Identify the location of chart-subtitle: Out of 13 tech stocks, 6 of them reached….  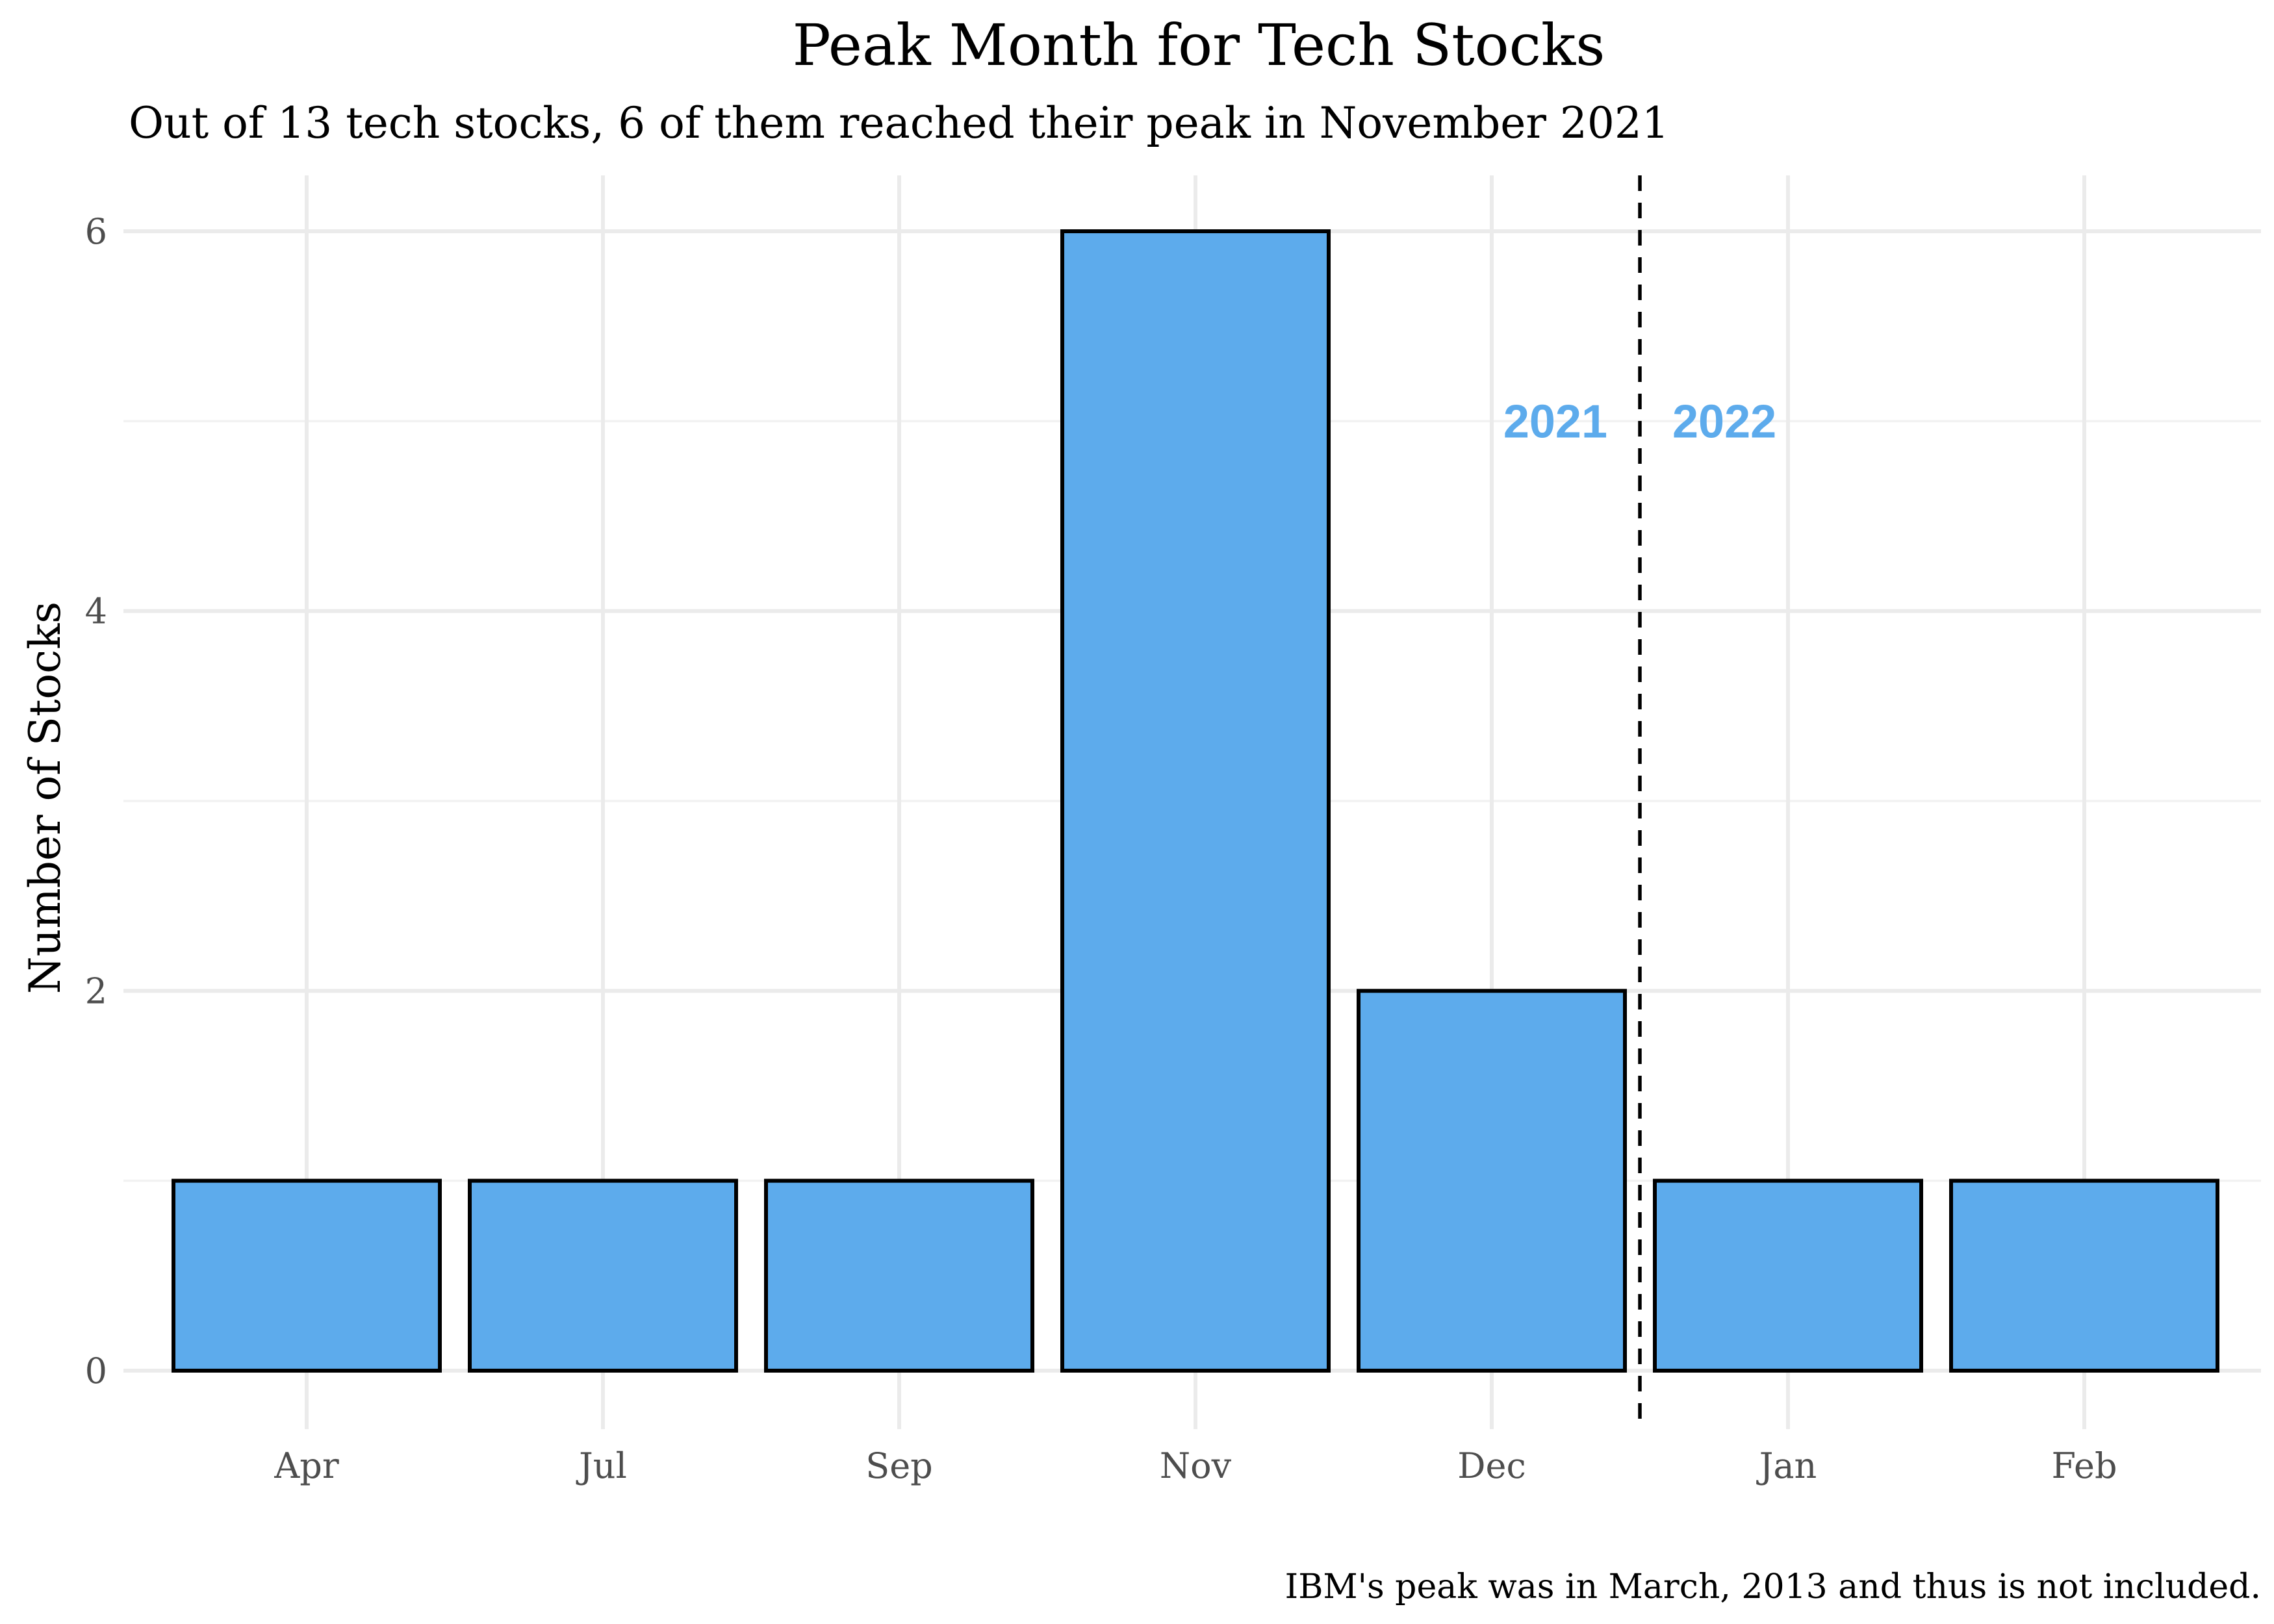
(899, 123).